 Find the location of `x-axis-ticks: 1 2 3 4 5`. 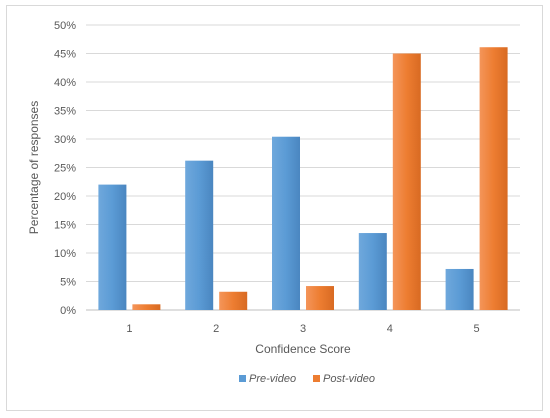

x-axis-ticks: 1 2 3 4 5 is located at coordinates (302, 329).